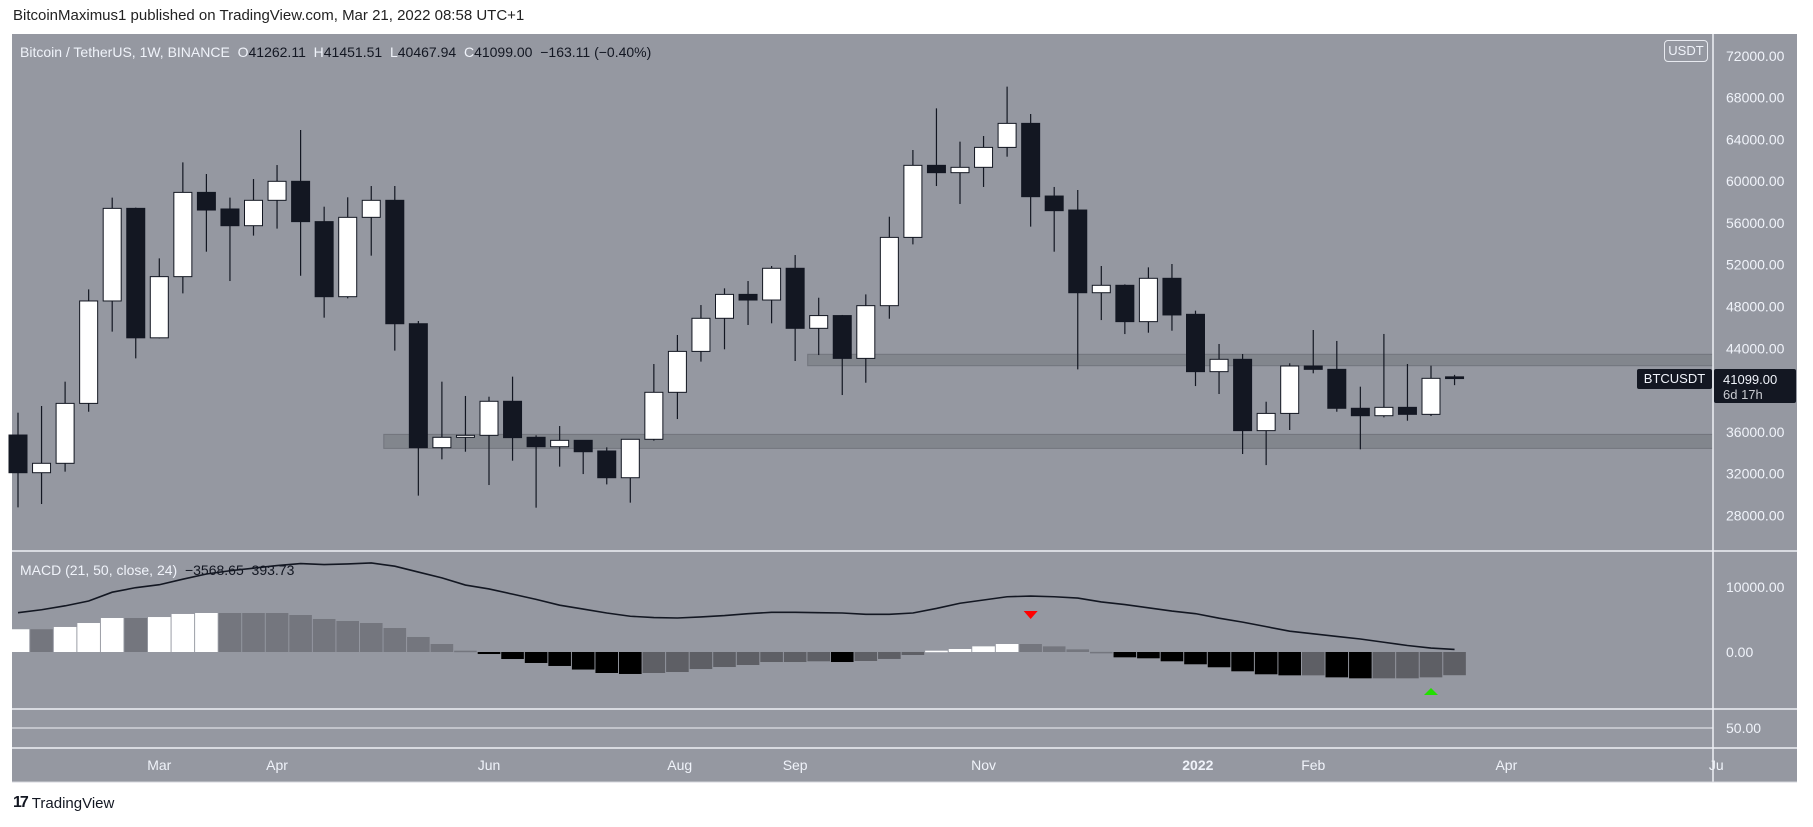 This screenshot has height=827, width=1813. Describe the element at coordinates (1260, 360) in the screenshot. I see `resistance-zone` at that location.